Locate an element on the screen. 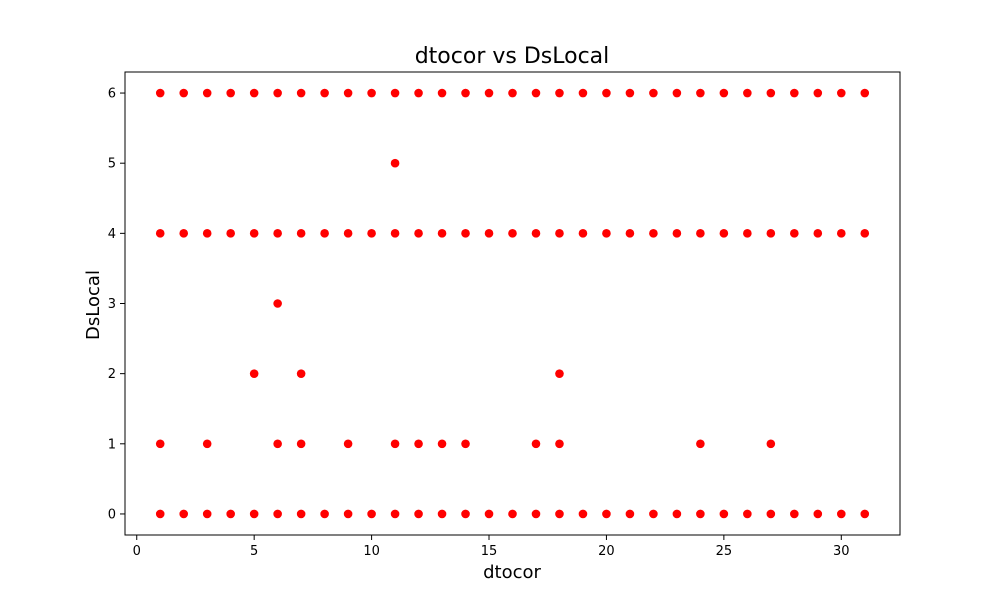 This screenshot has height=600, width=1000. y-tick-label: 1 is located at coordinates (112, 444).